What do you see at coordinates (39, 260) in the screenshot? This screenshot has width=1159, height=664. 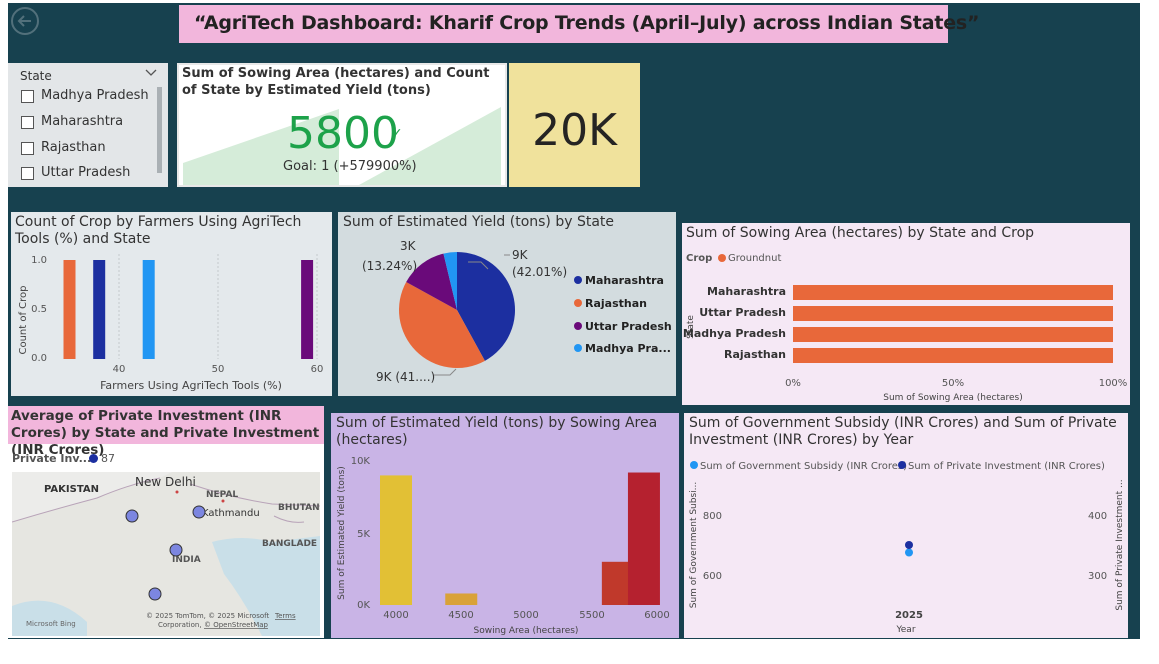 I see `y-tick: 1.0` at bounding box center [39, 260].